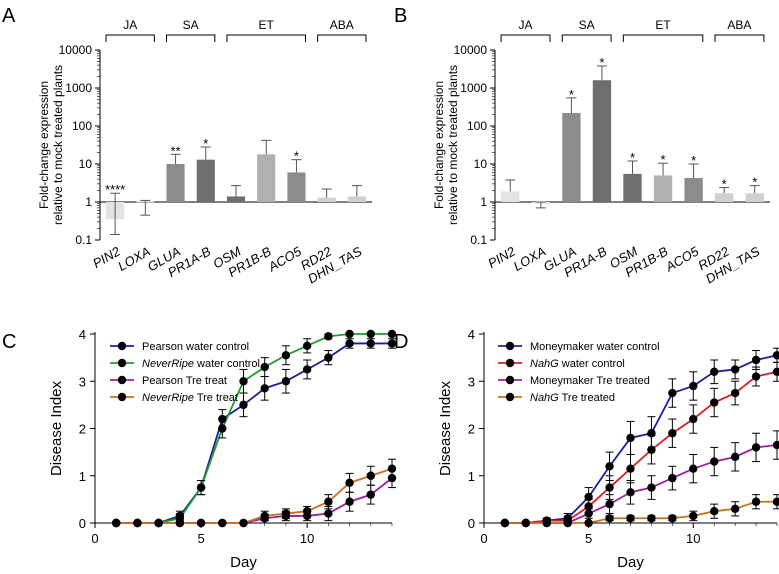 The height and width of the screenshot is (574, 779). I want to click on legend-text-part: Pearson, so click(162, 347).